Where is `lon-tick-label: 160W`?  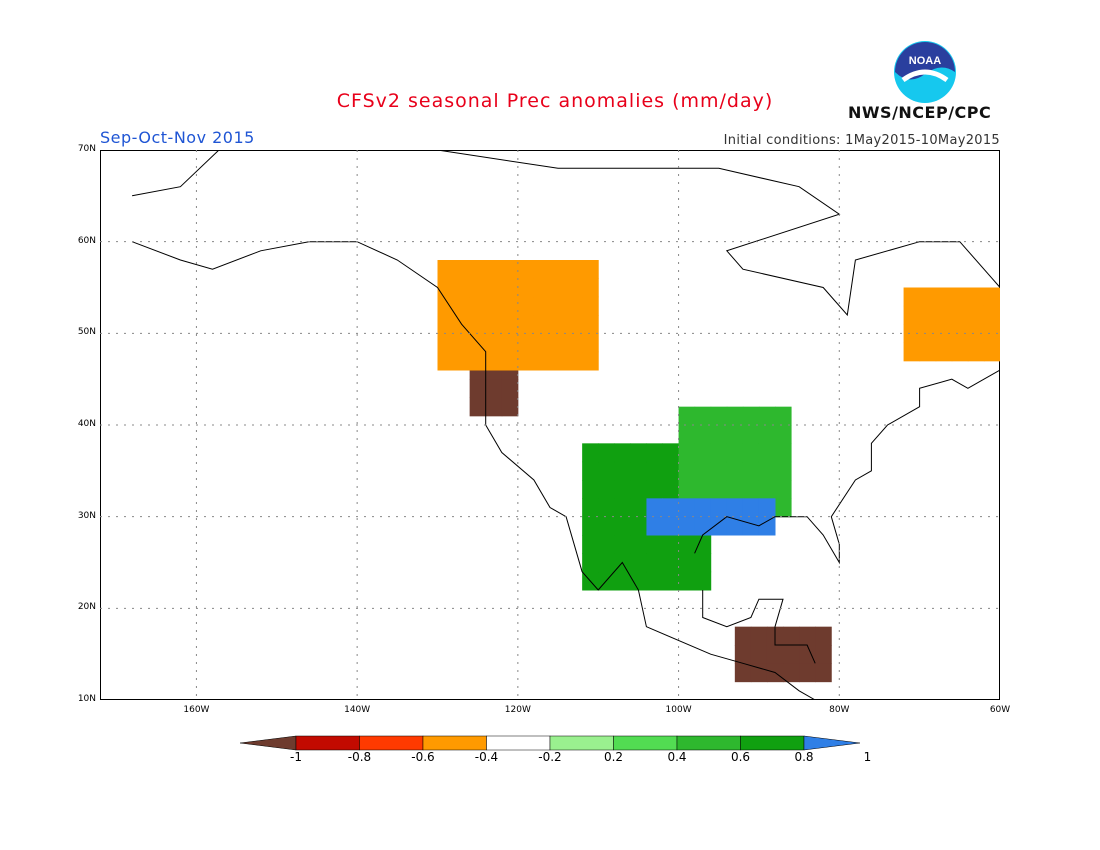 lon-tick-label: 160W is located at coordinates (196, 710).